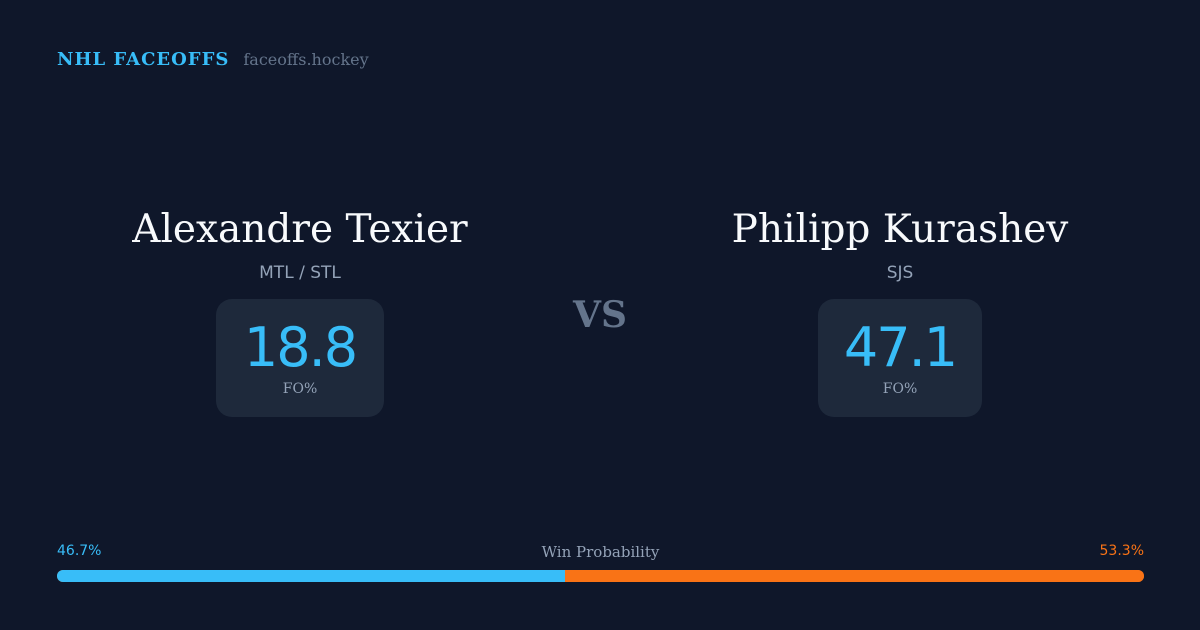  I want to click on probability-bar, so click(600, 576).